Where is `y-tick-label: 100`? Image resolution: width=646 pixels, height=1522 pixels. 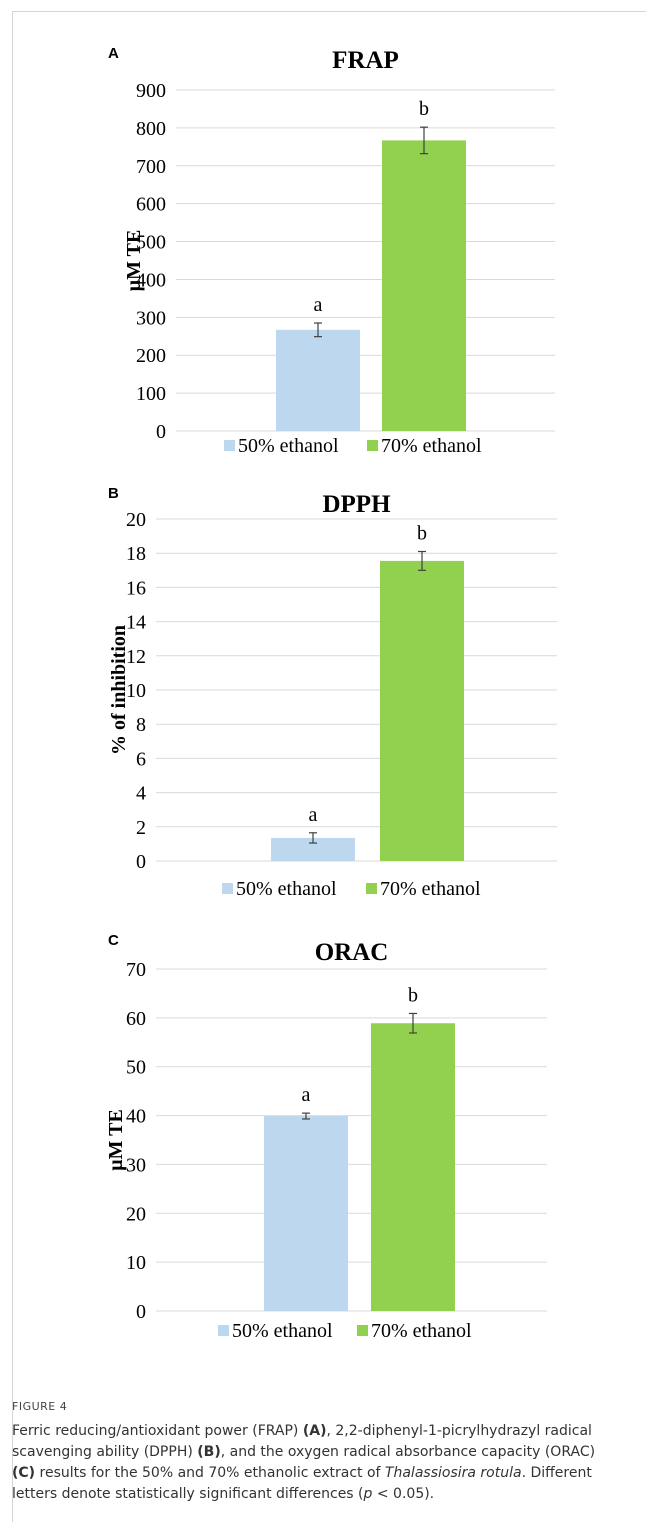 y-tick-label: 100 is located at coordinates (151, 394).